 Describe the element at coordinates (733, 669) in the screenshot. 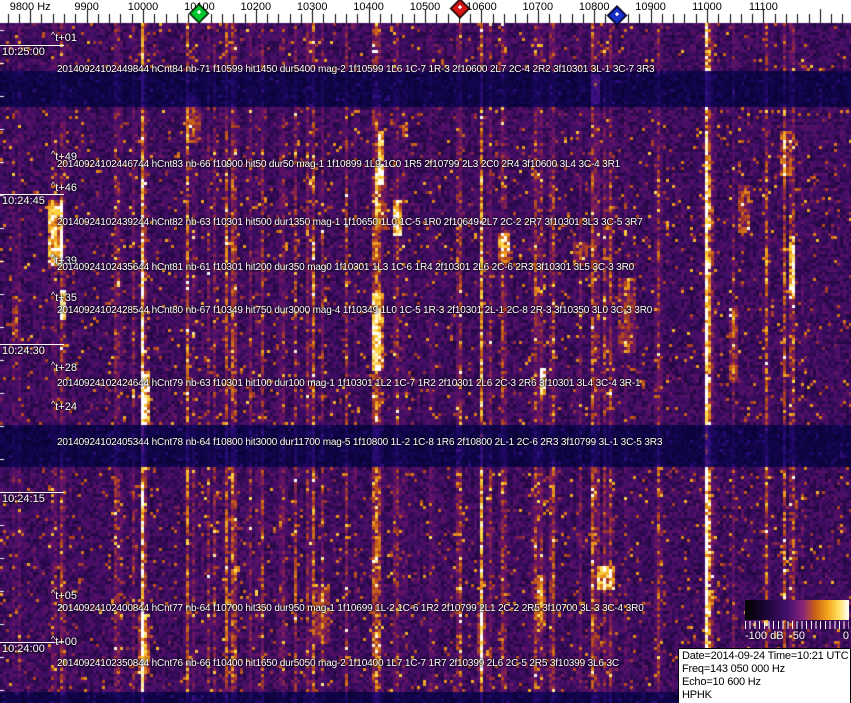

I see `info-frequency: Freq=143 050 000 Hz` at that location.